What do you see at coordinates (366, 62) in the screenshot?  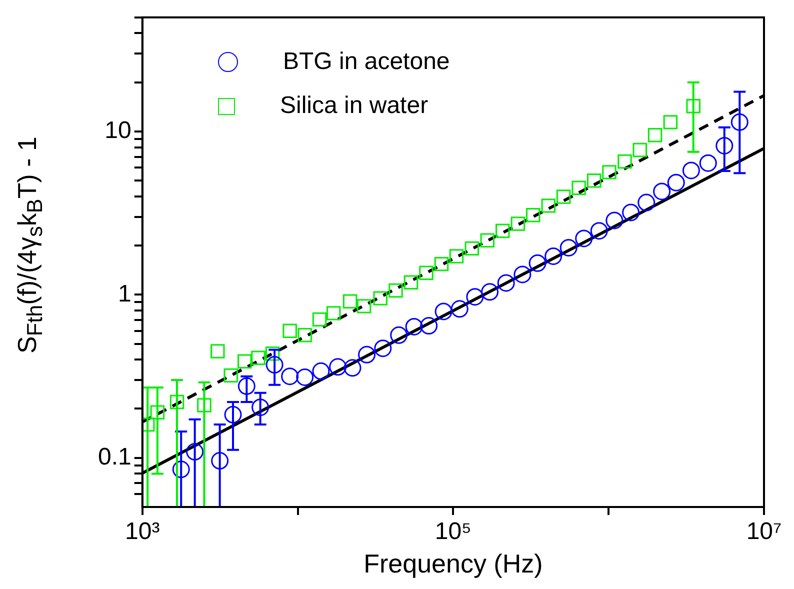 I see `legend-label: BTG in acetone` at bounding box center [366, 62].